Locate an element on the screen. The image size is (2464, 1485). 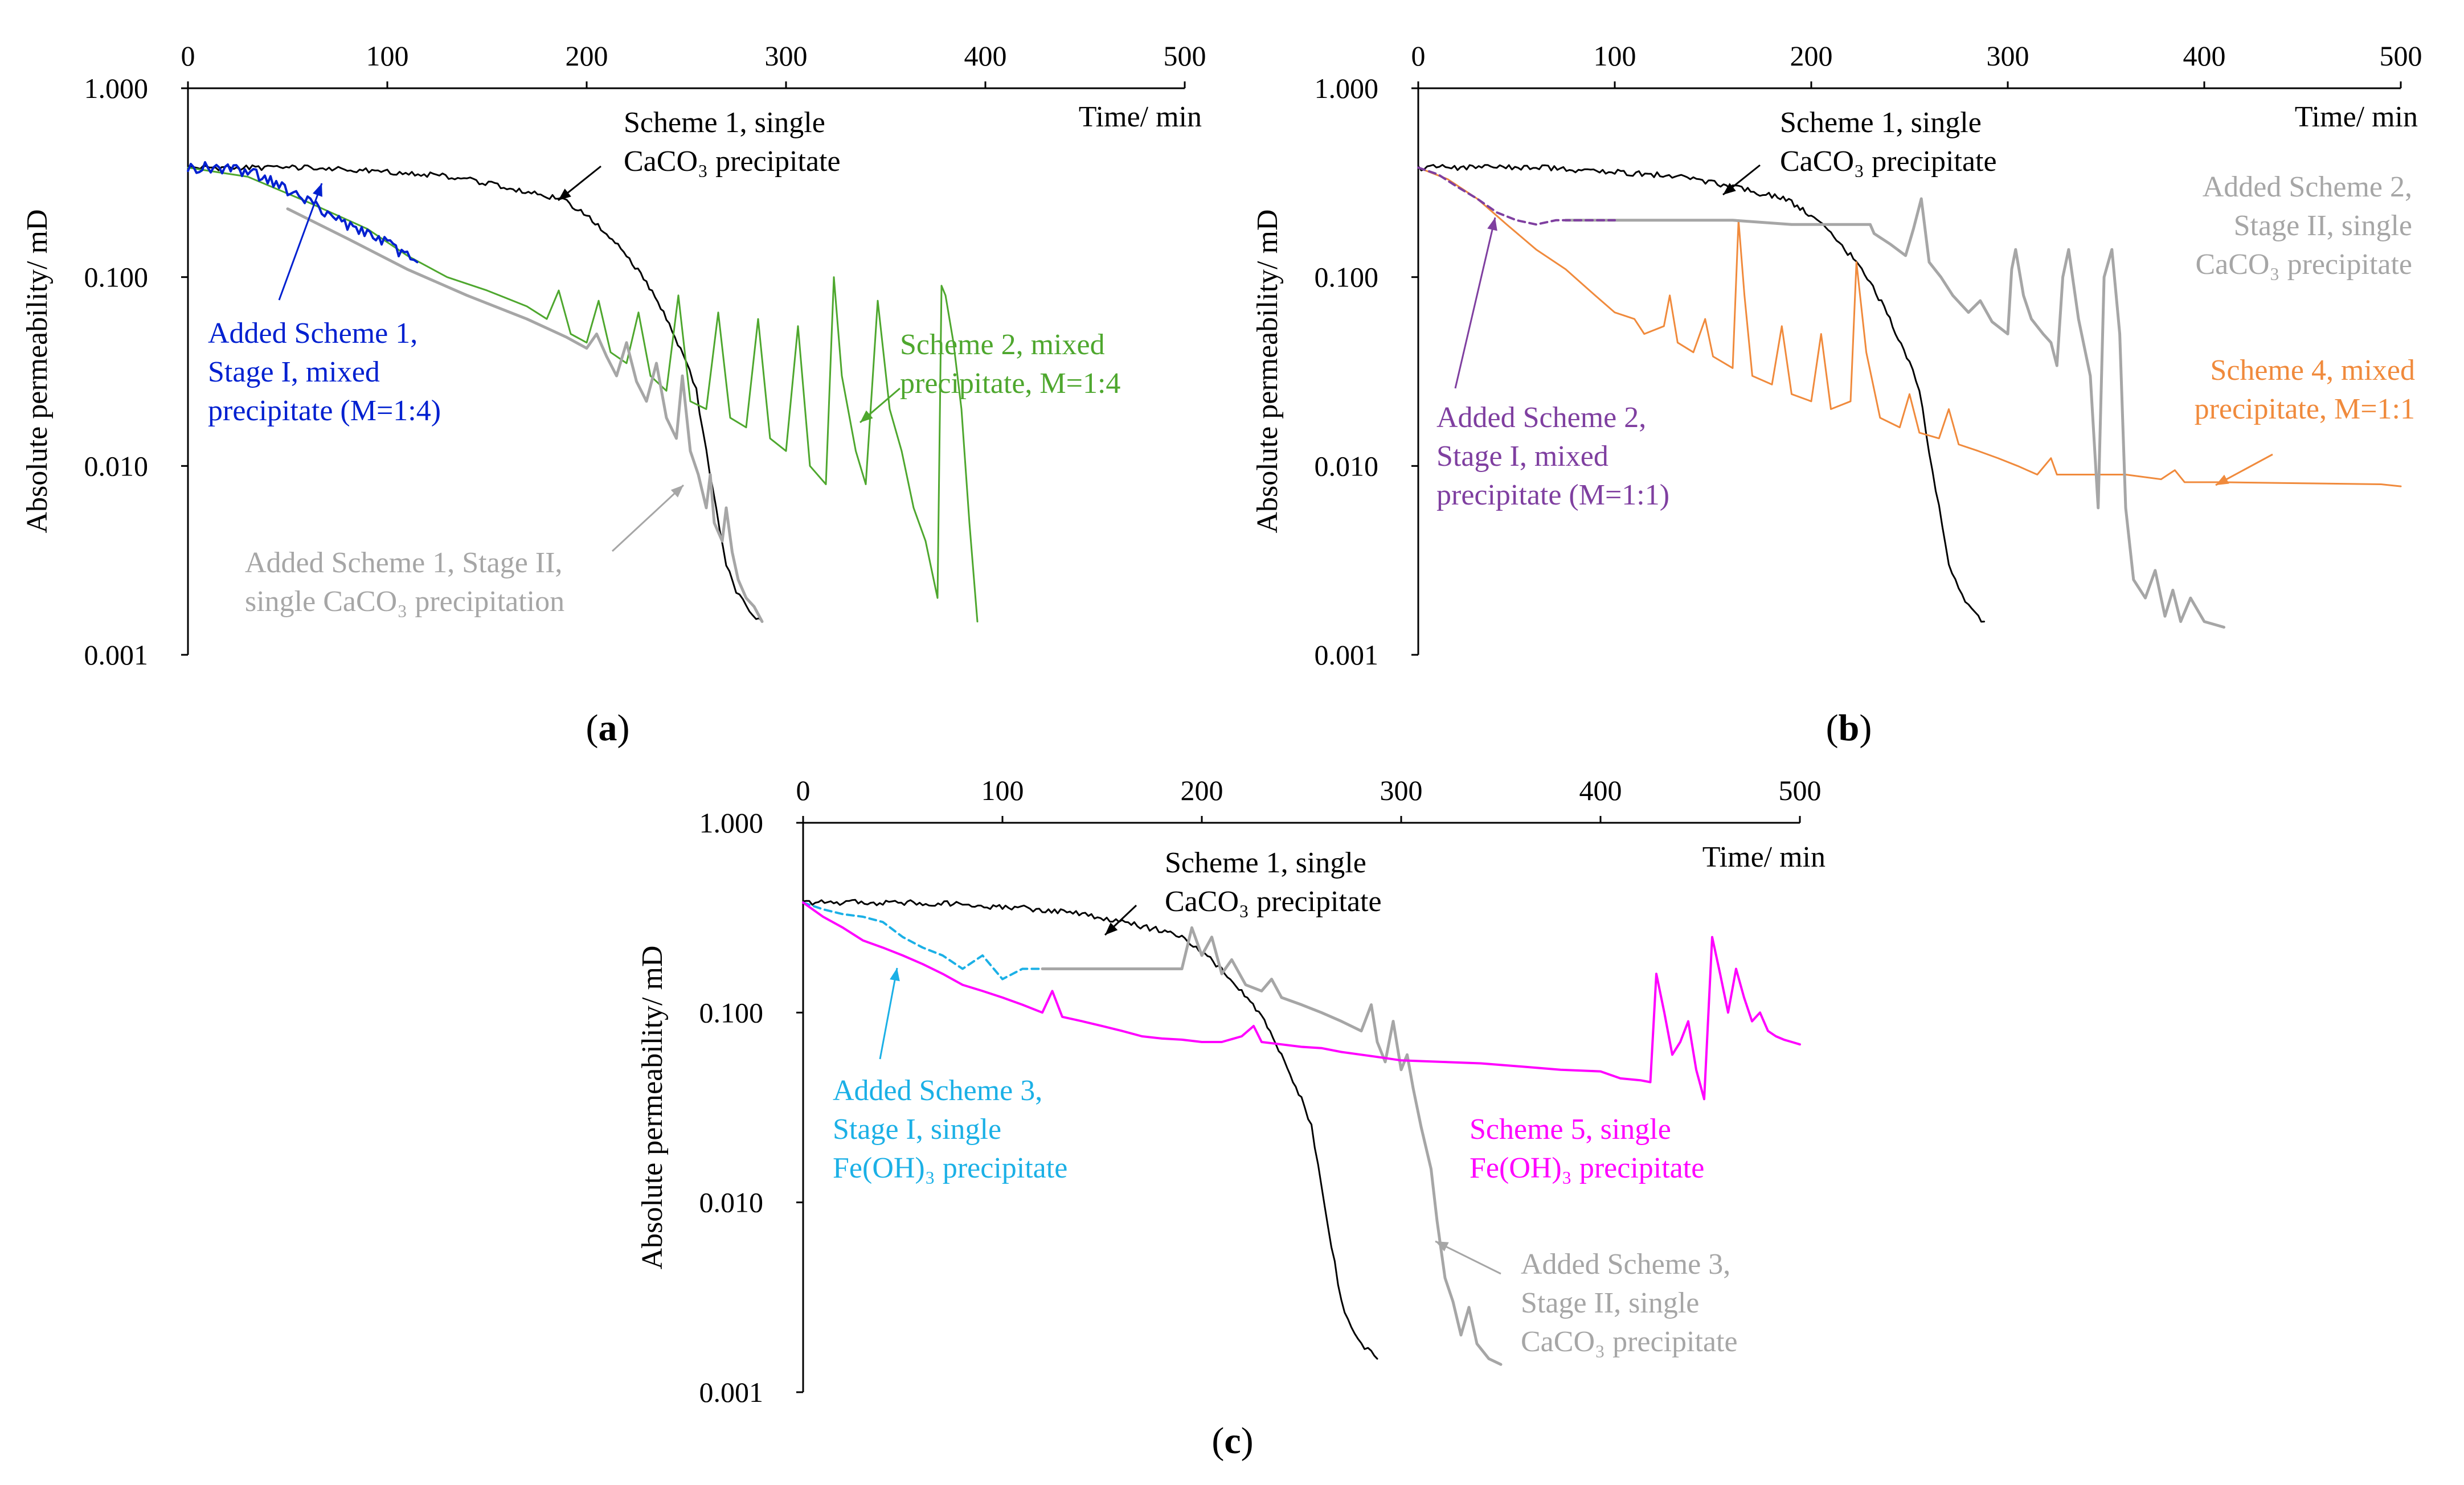
panel-b-y-tick-label: 0.100 is located at coordinates (1347, 277).